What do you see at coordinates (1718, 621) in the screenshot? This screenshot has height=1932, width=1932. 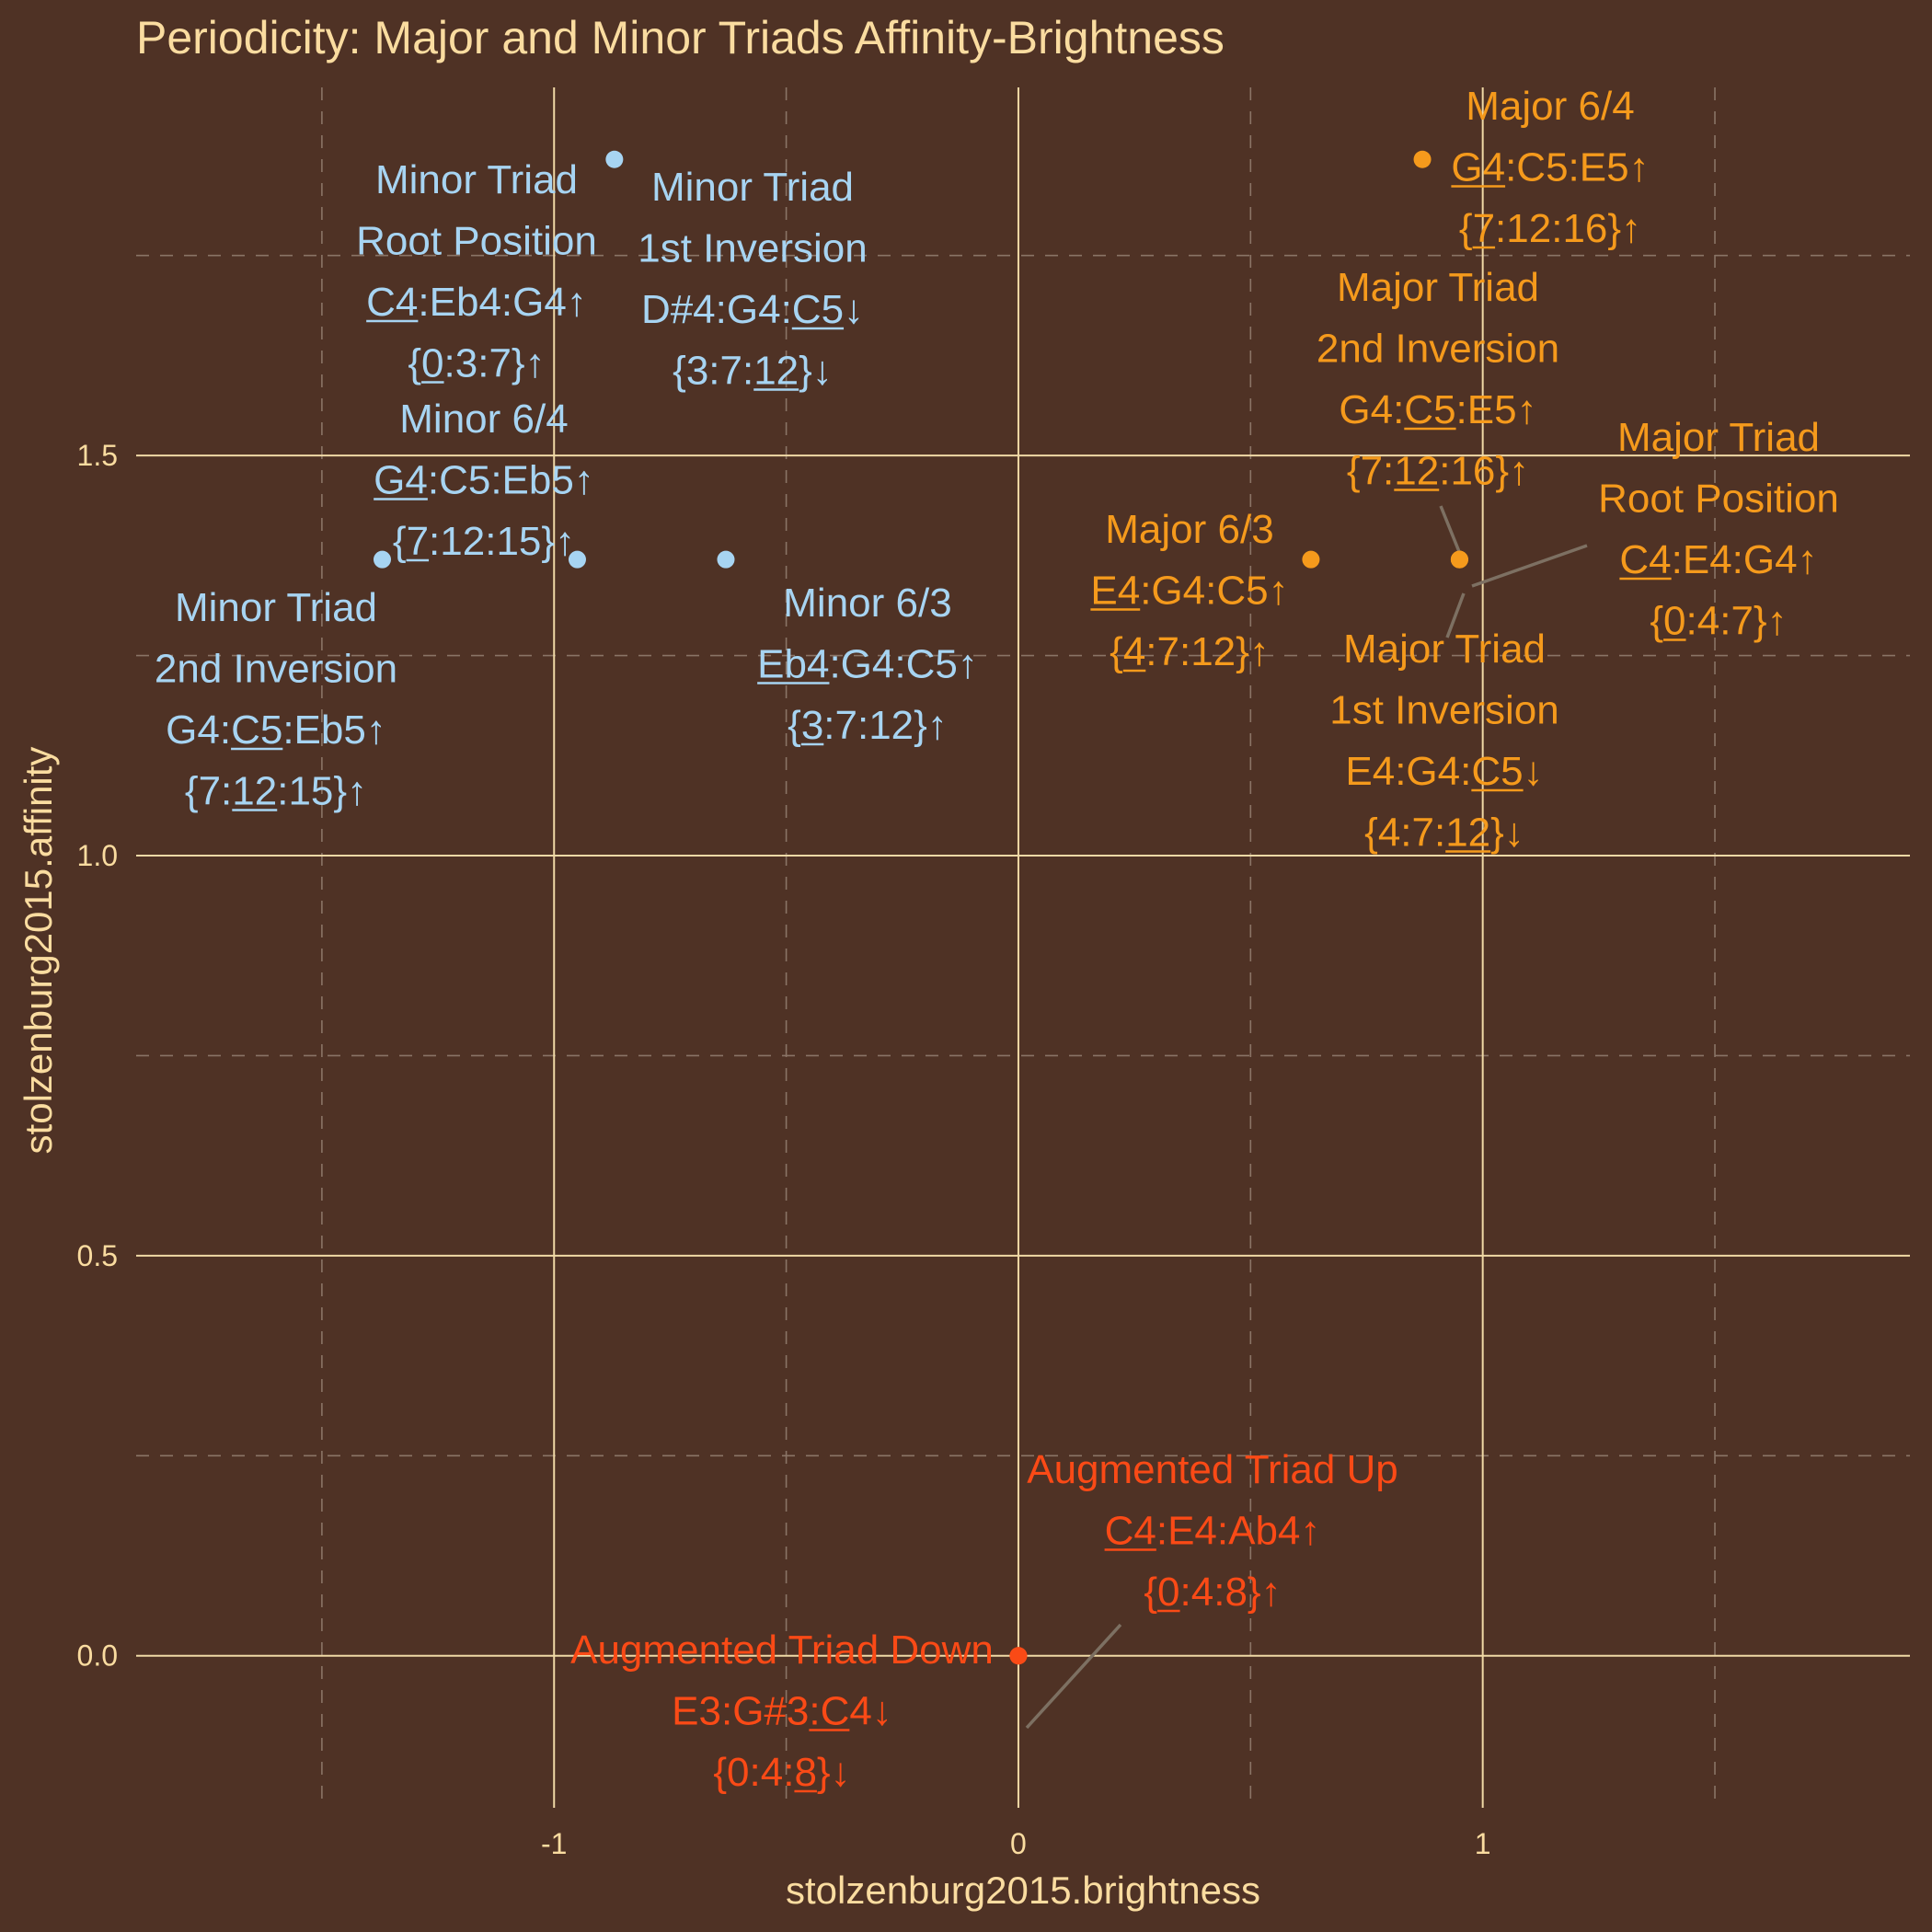 I see `point-label-line: {0:4:7}↑` at bounding box center [1718, 621].